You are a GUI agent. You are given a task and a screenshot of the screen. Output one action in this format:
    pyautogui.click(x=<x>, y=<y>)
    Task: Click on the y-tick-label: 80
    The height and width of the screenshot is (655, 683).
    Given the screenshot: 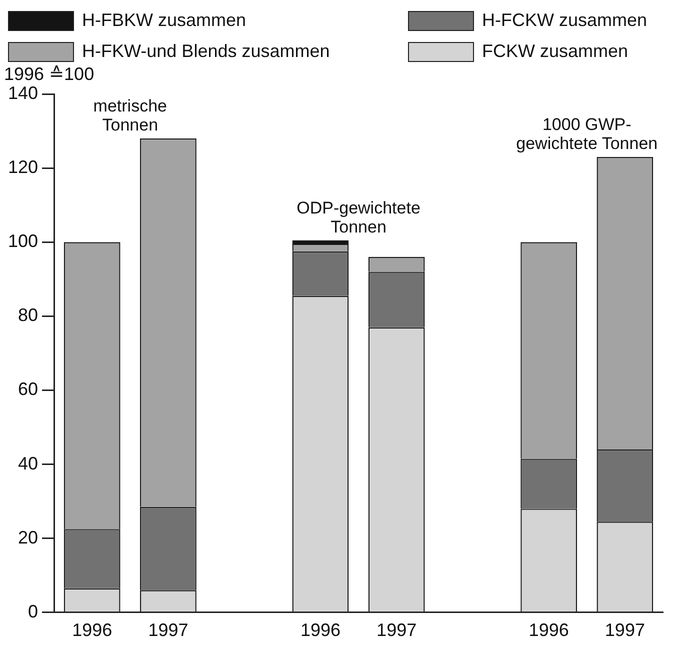 What is the action you would take?
    pyautogui.click(x=28, y=315)
    